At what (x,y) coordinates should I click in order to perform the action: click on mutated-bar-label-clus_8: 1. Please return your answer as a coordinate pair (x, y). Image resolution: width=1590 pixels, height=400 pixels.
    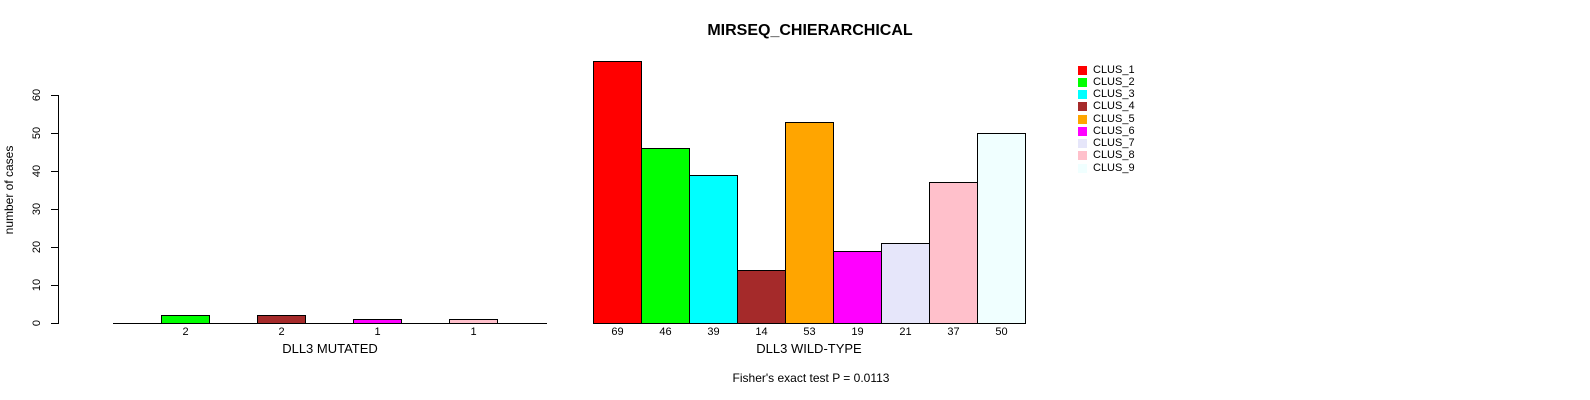
    Looking at the image, I should click on (473, 332).